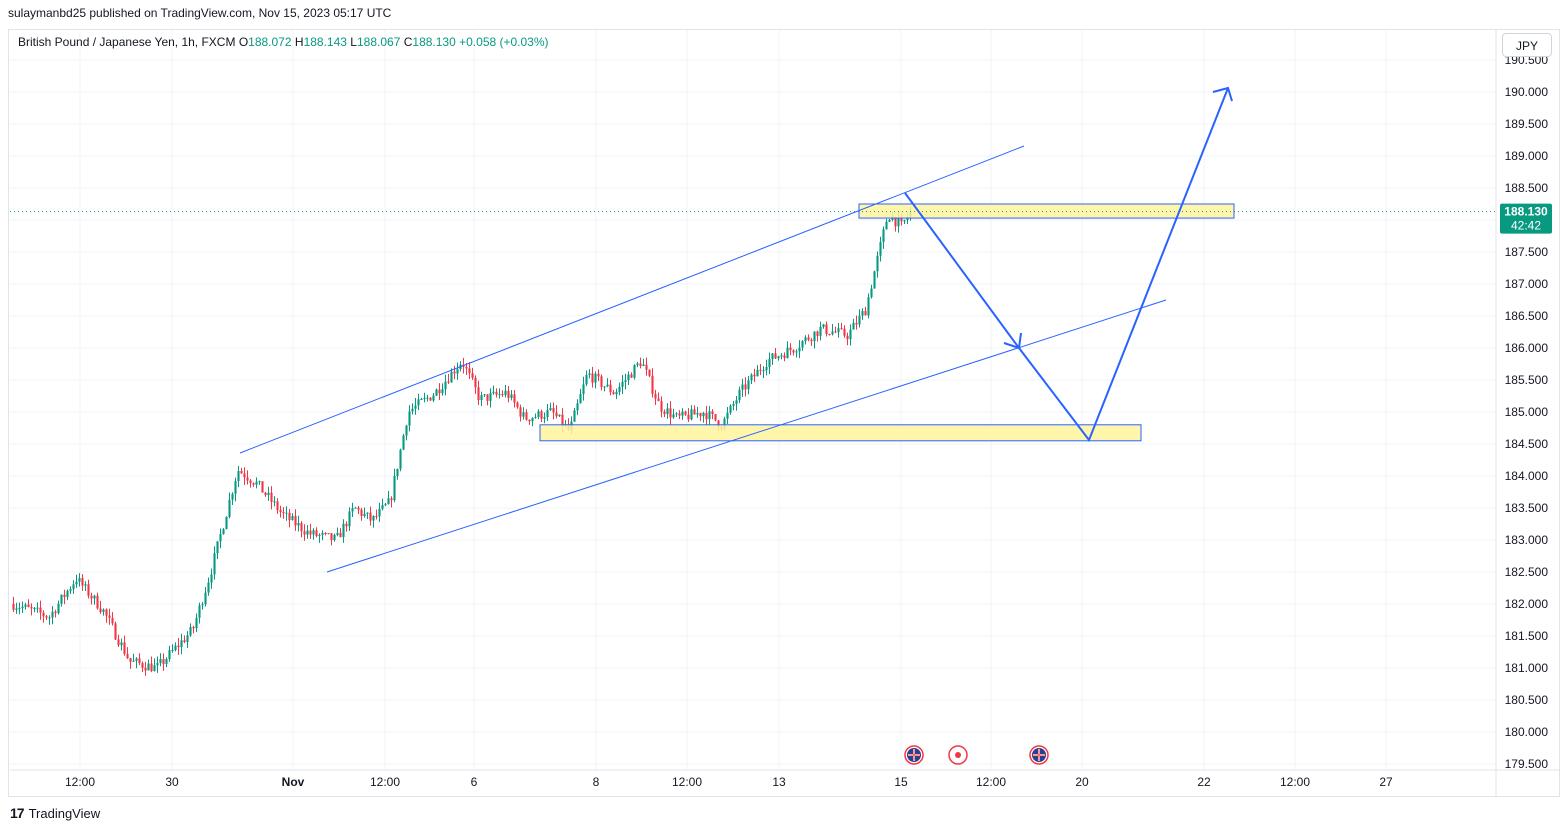  Describe the element at coordinates (474, 782) in the screenshot. I see `x-tick-label: 6` at that location.